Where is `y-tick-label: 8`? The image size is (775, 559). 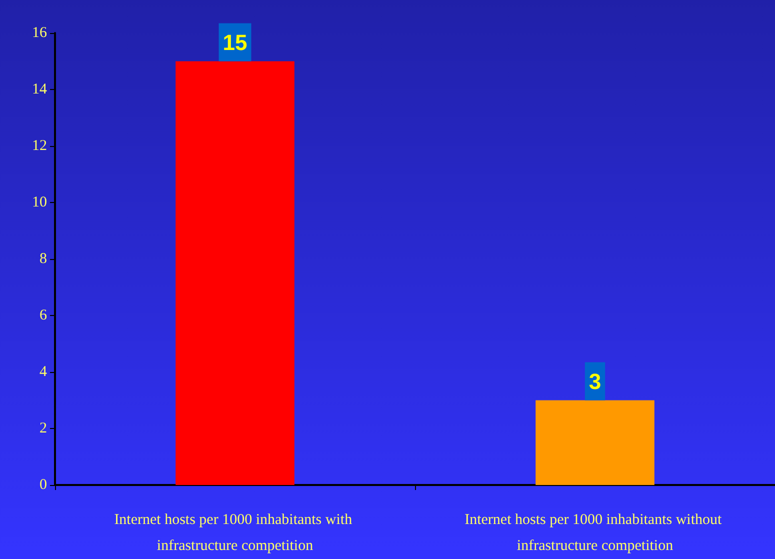 y-tick-label: 8 is located at coordinates (43, 259).